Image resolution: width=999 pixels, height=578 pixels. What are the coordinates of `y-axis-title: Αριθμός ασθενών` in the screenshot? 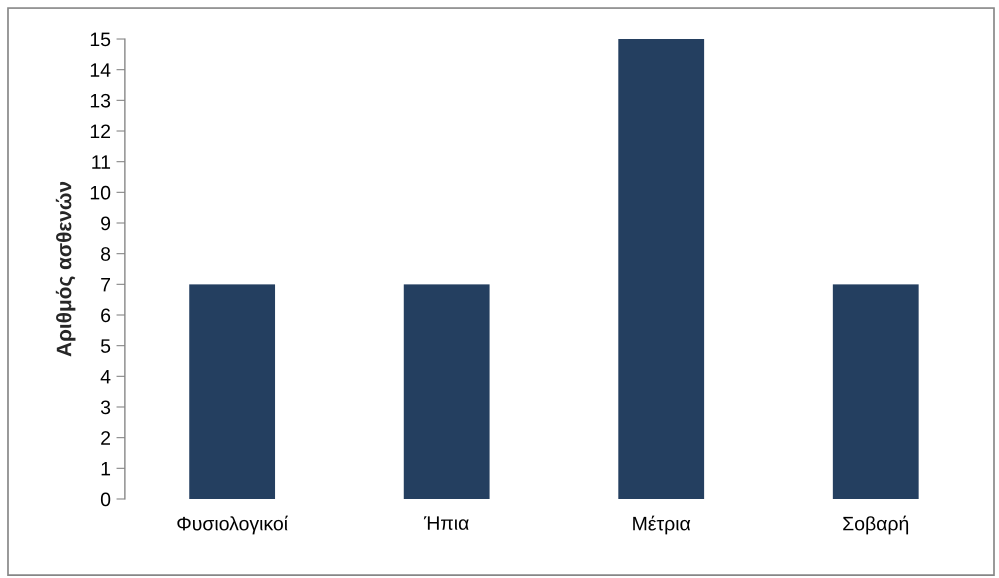 It's located at (66, 269).